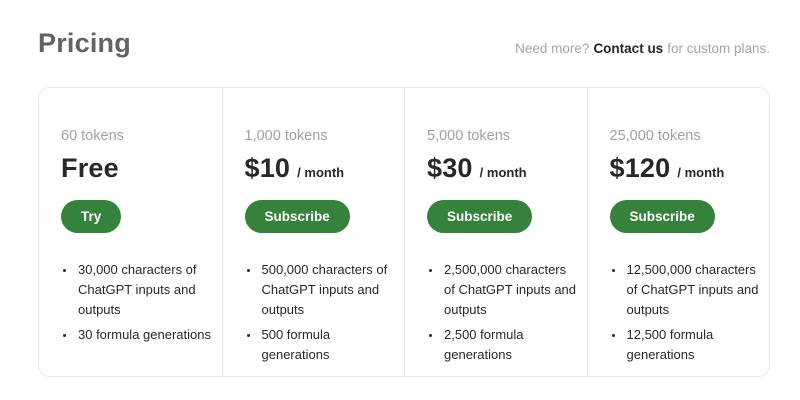 Image resolution: width=800 pixels, height=400 pixels. I want to click on plan-tokens-label: 5,000 tokens, so click(469, 136).